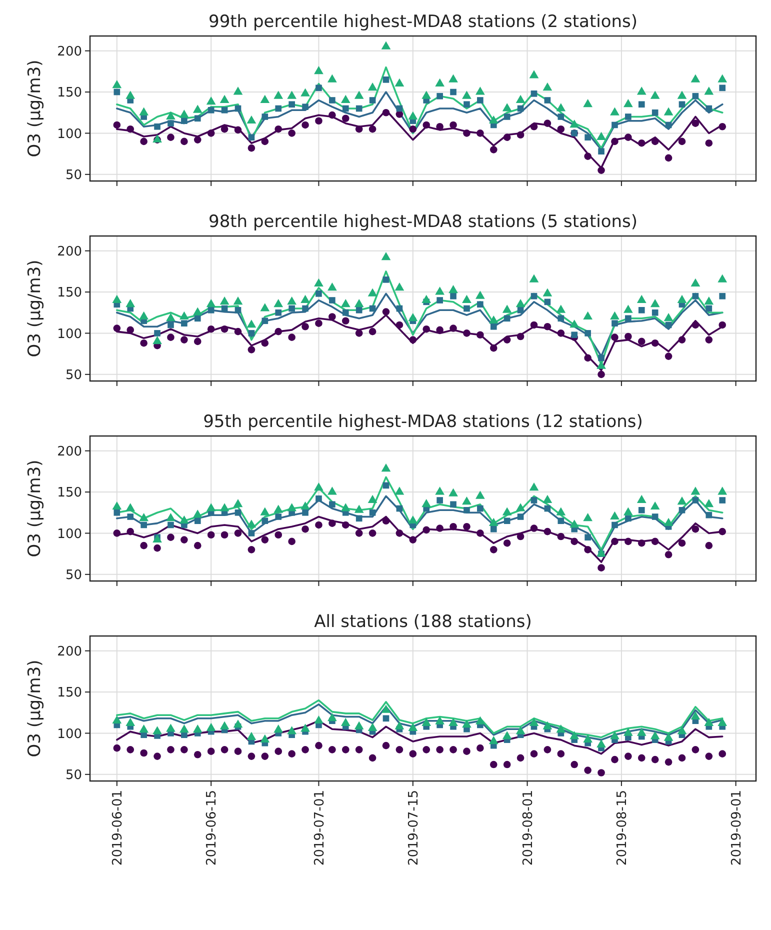 The height and width of the screenshot is (930, 771). I want to click on y-tick-label: 150, so click(69, 493).